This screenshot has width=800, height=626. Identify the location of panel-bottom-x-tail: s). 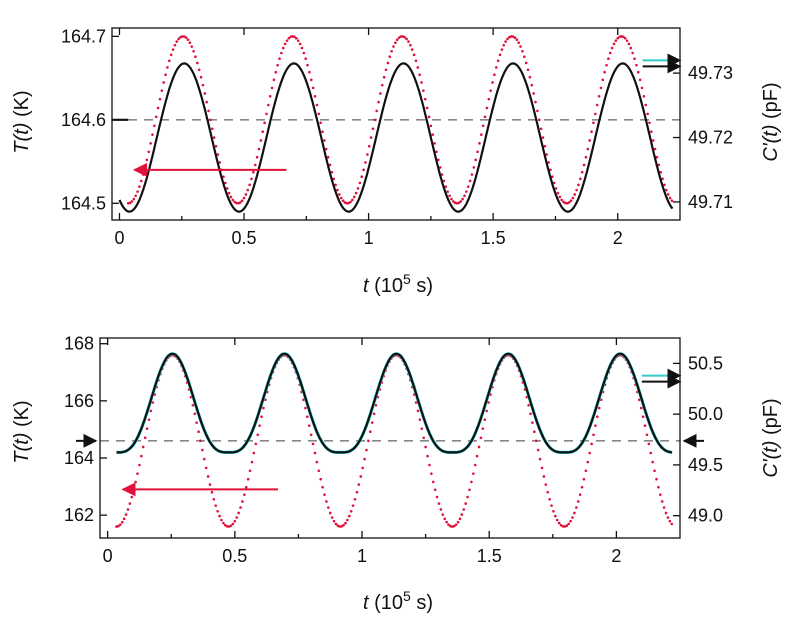
(422, 603).